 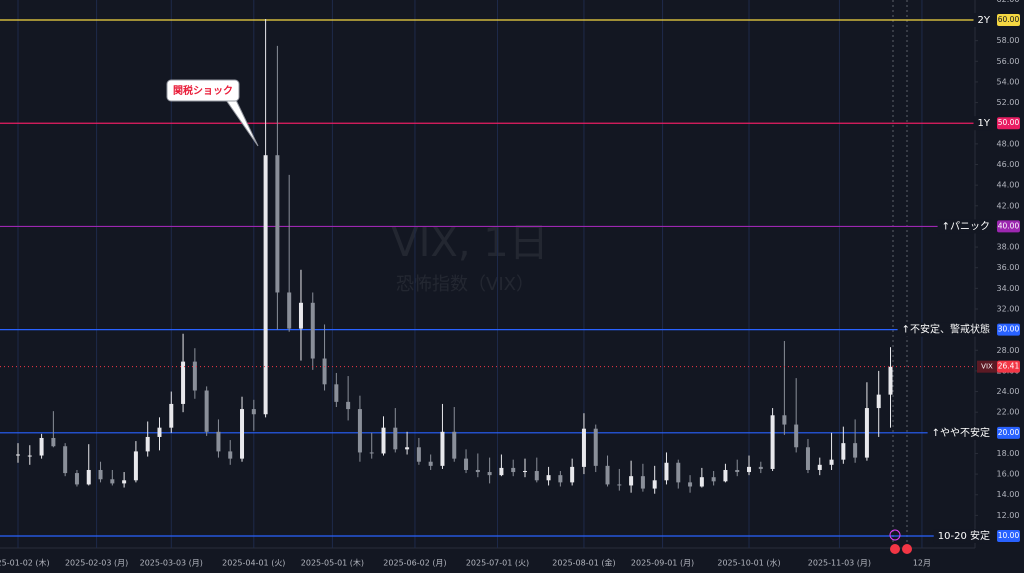 What do you see at coordinates (96, 563) in the screenshot?
I see `x-tick-label: 2025-02-03 (月)` at bounding box center [96, 563].